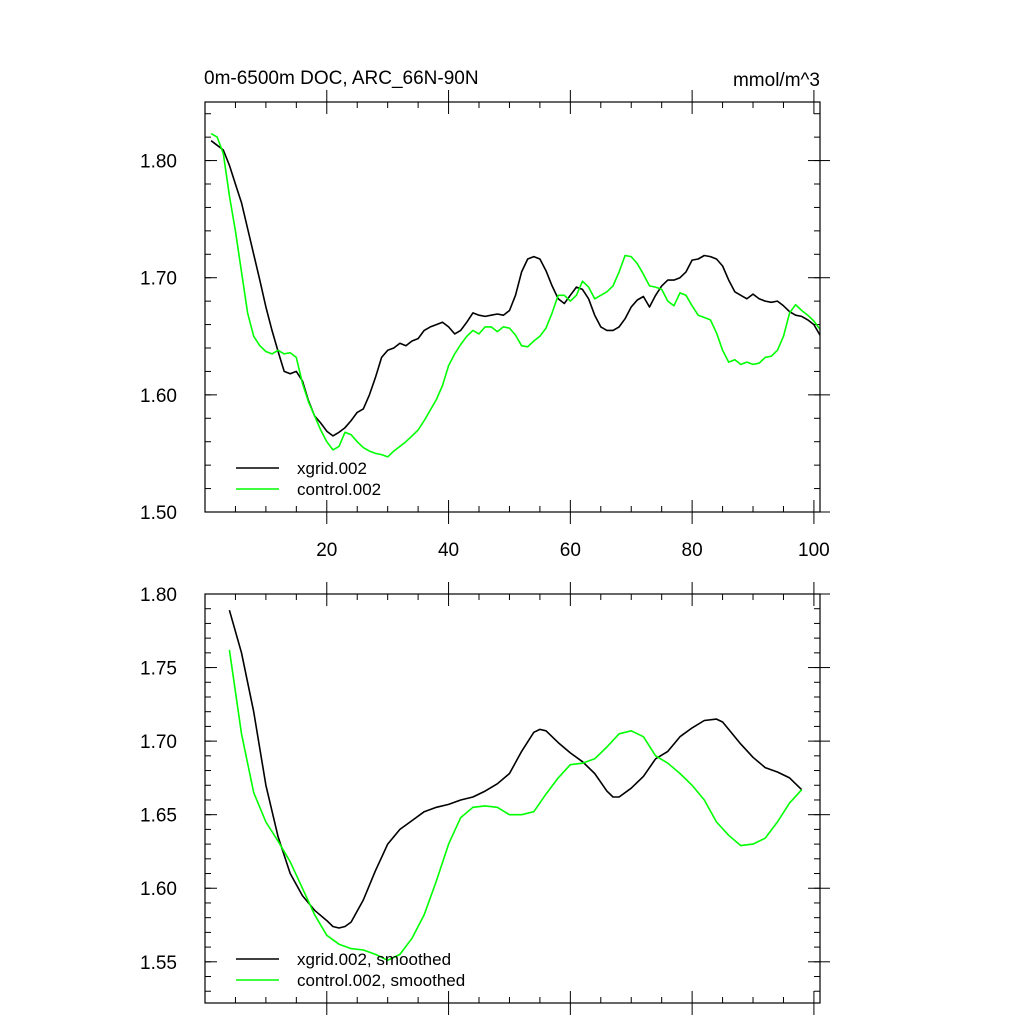 The height and width of the screenshot is (1024, 1024). Describe the element at coordinates (448, 550) in the screenshot. I see `top-x-tick-label: 40` at that location.